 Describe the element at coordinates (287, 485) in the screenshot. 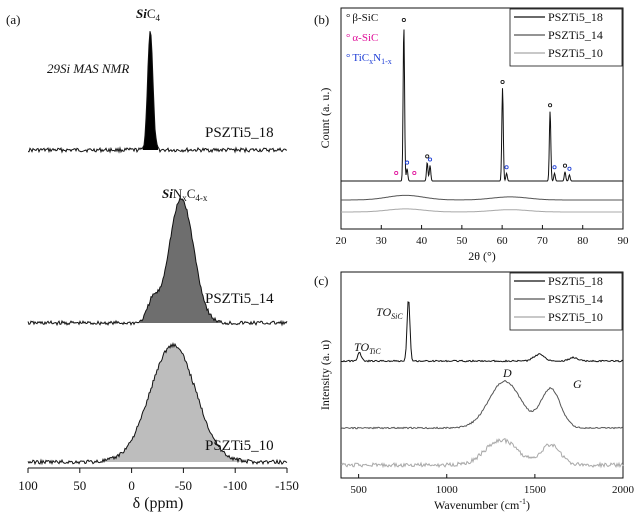

I see `nmr-xtick-label: -150` at that location.